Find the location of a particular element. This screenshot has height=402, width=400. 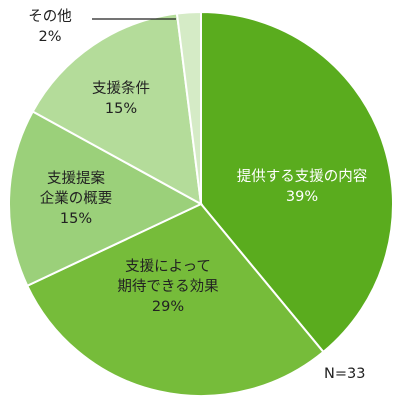

slice-label-3-line-0: 支援条件 is located at coordinates (121, 88).